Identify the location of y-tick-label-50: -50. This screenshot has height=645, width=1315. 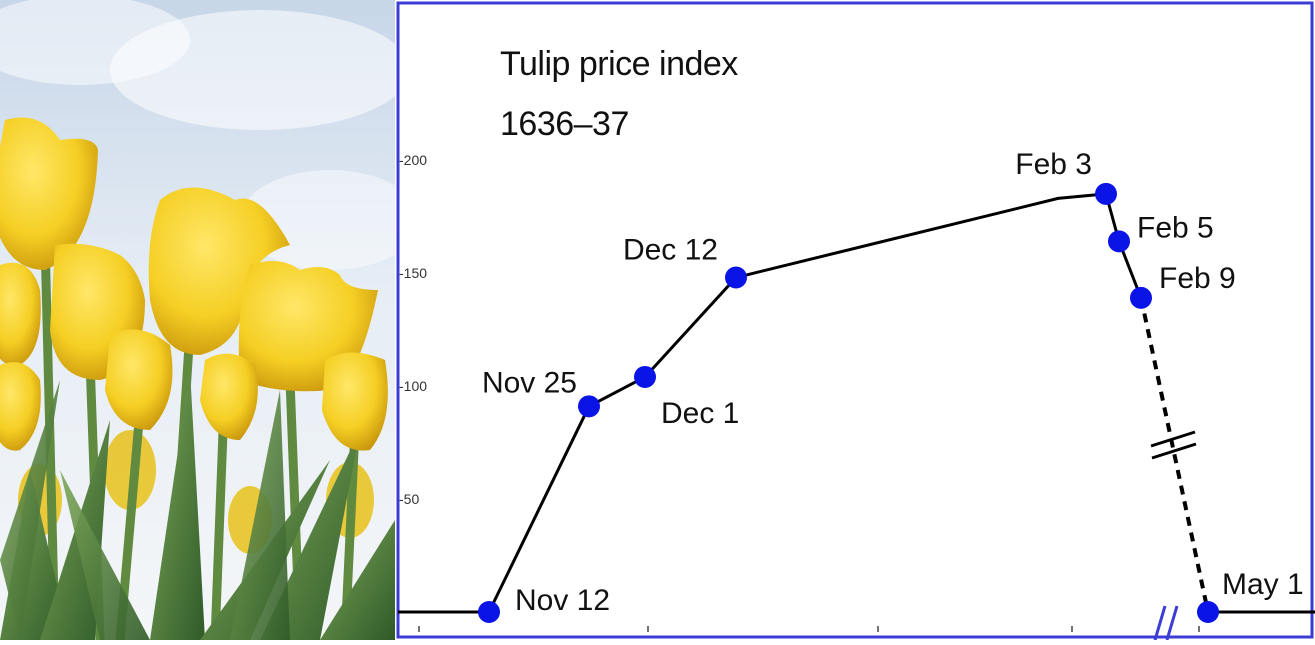
(409, 499).